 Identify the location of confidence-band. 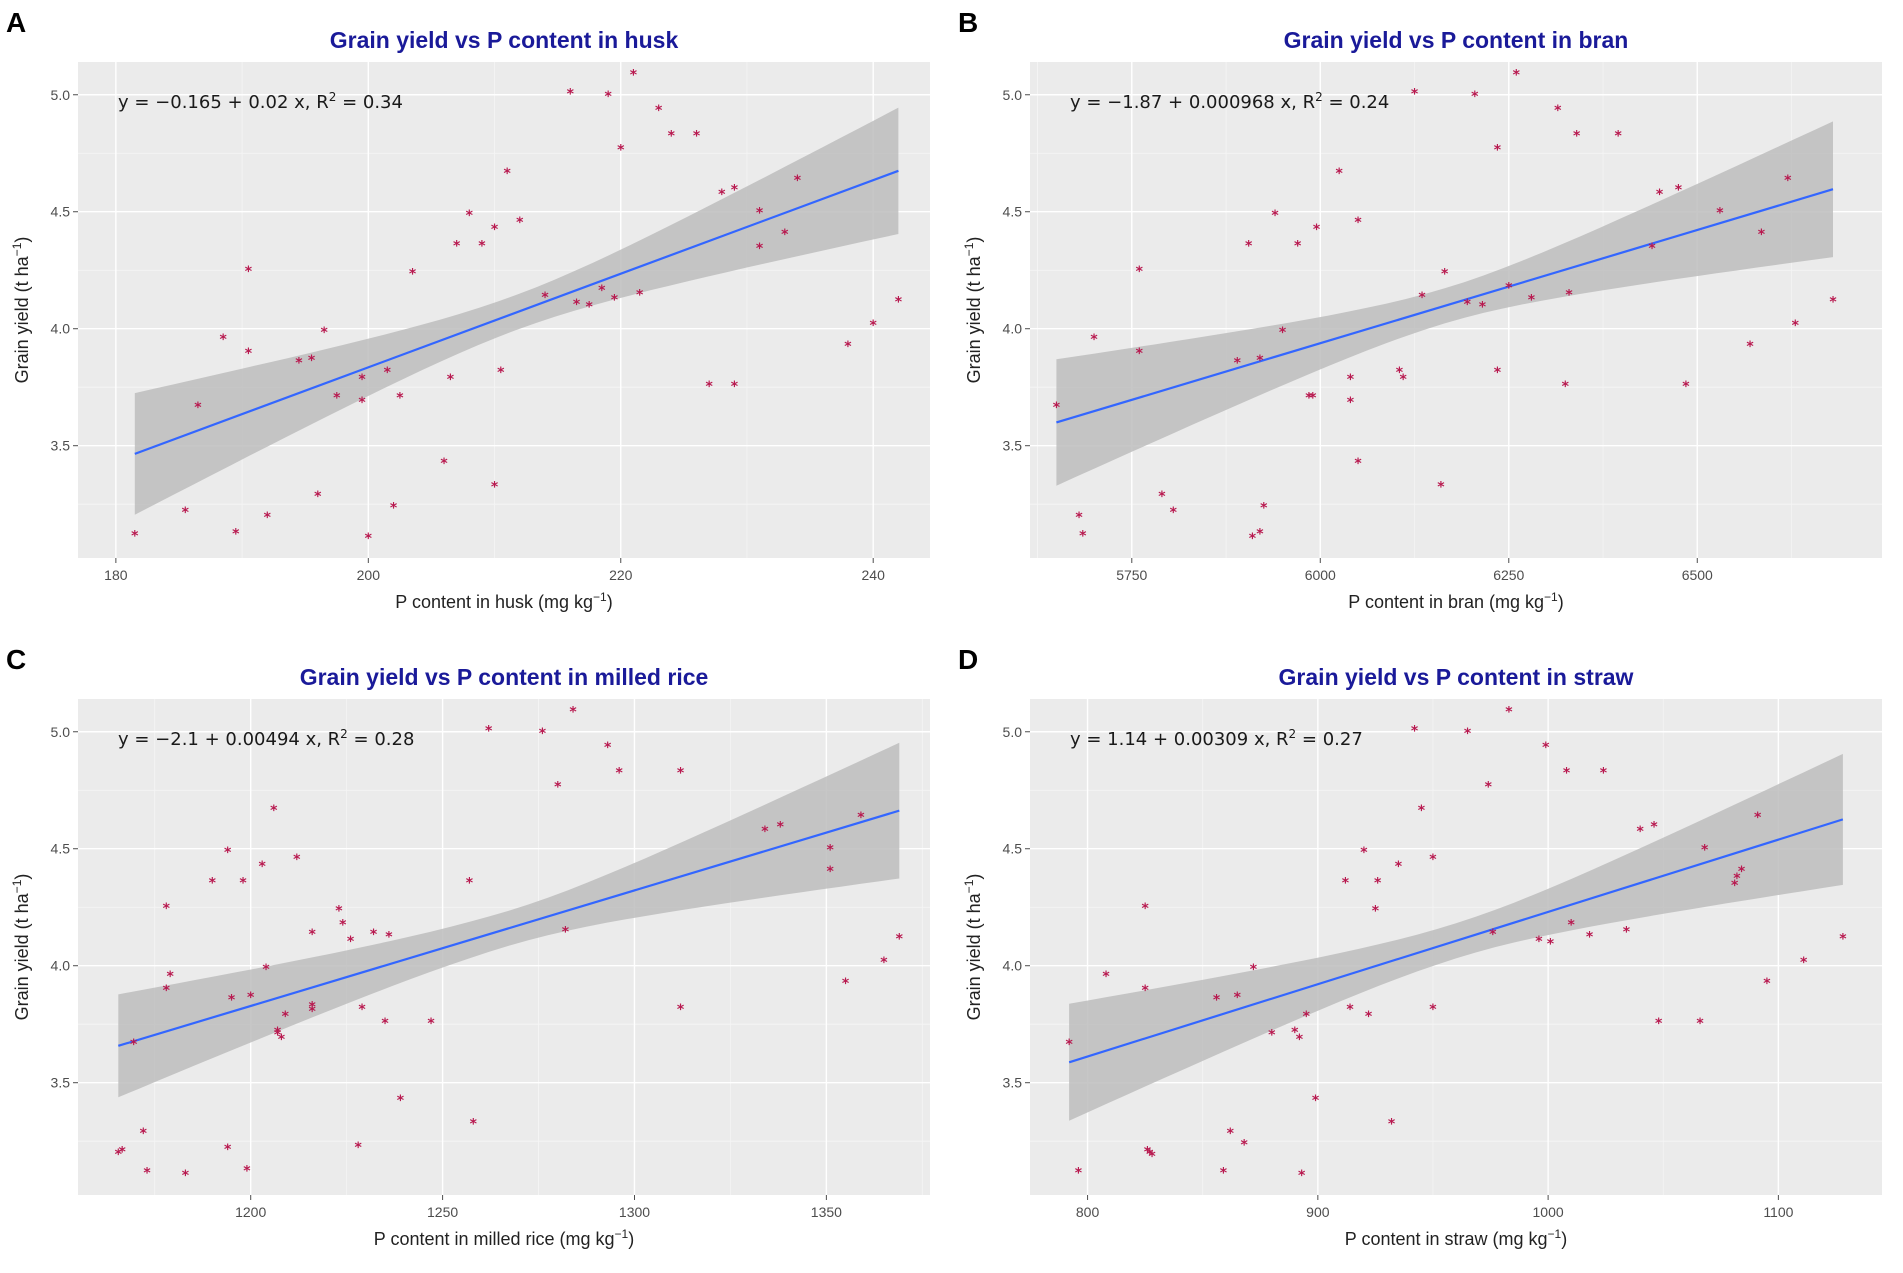
(509, 920).